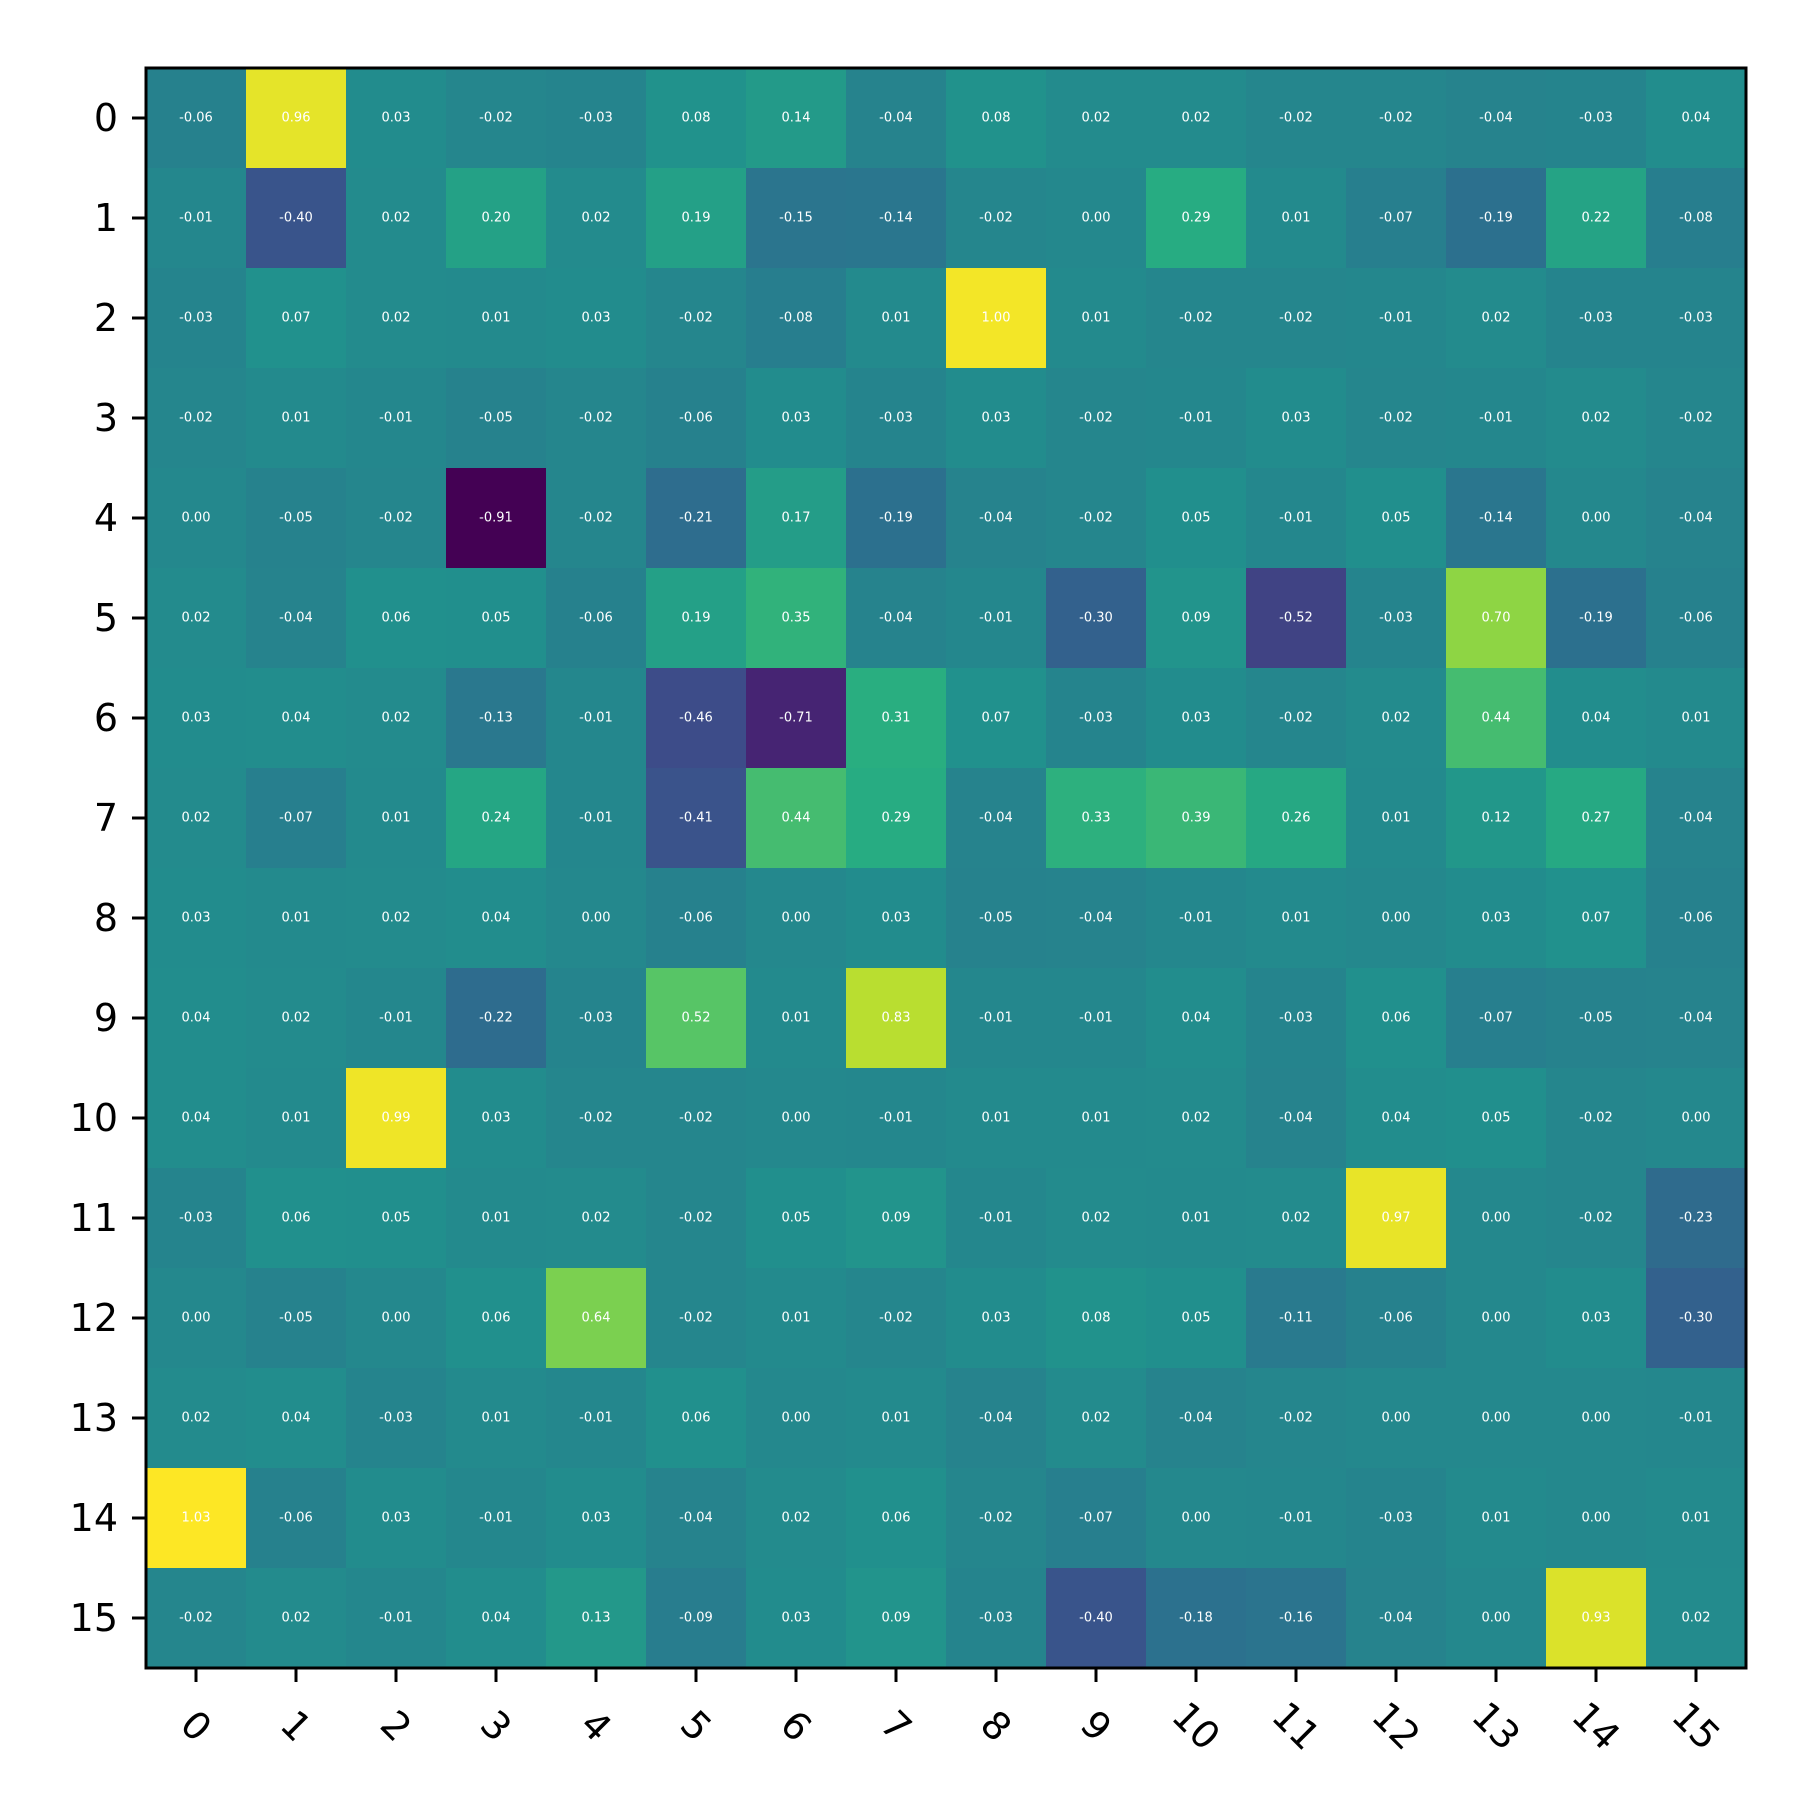 Image resolution: width=1800 pixels, height=1800 pixels. I want to click on y-tick-label: 7, so click(106, 818).